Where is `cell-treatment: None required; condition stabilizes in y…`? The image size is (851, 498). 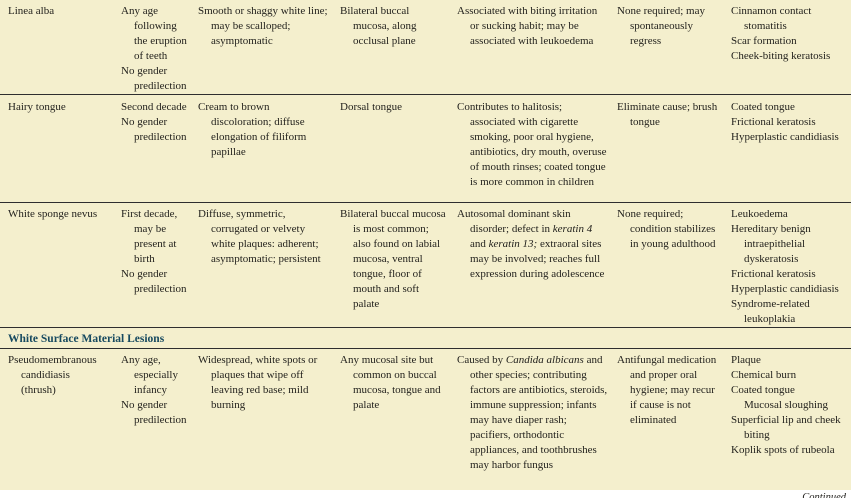
cell-treatment: None required; condition stabilizes in y… is located at coordinates (670, 265).